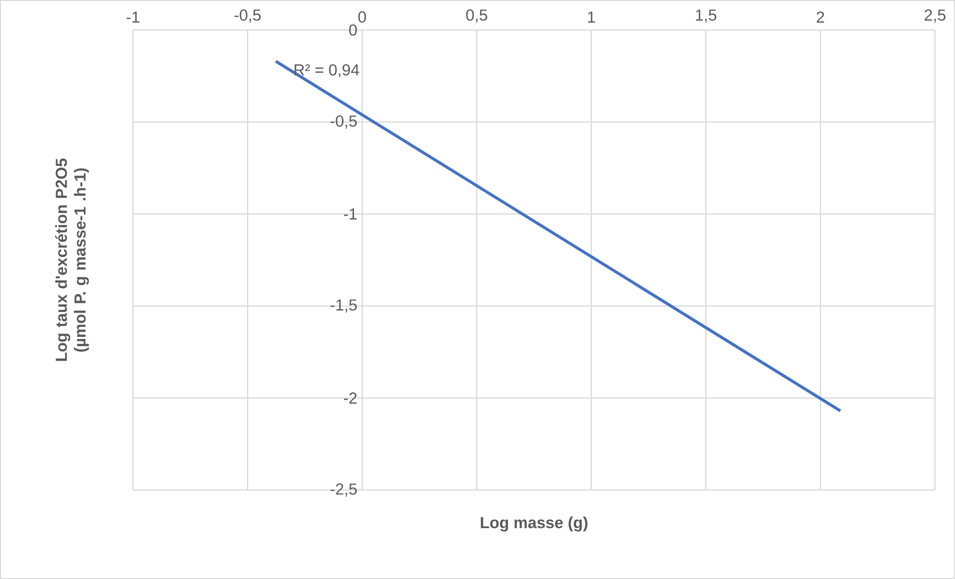 The height and width of the screenshot is (579, 955). What do you see at coordinates (343, 122) in the screenshot?
I see `y-tick-label: -0,5` at bounding box center [343, 122].